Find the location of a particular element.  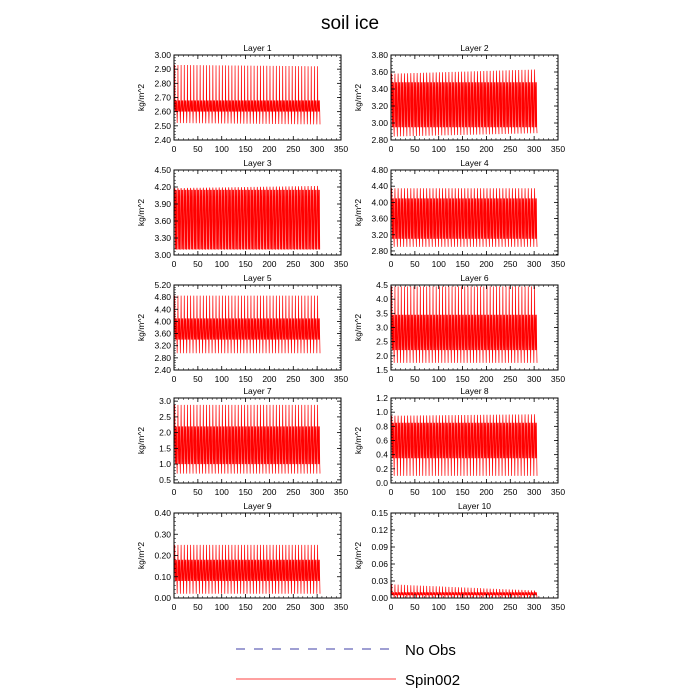

legend: No Obs Spin002 is located at coordinates (348, 665).